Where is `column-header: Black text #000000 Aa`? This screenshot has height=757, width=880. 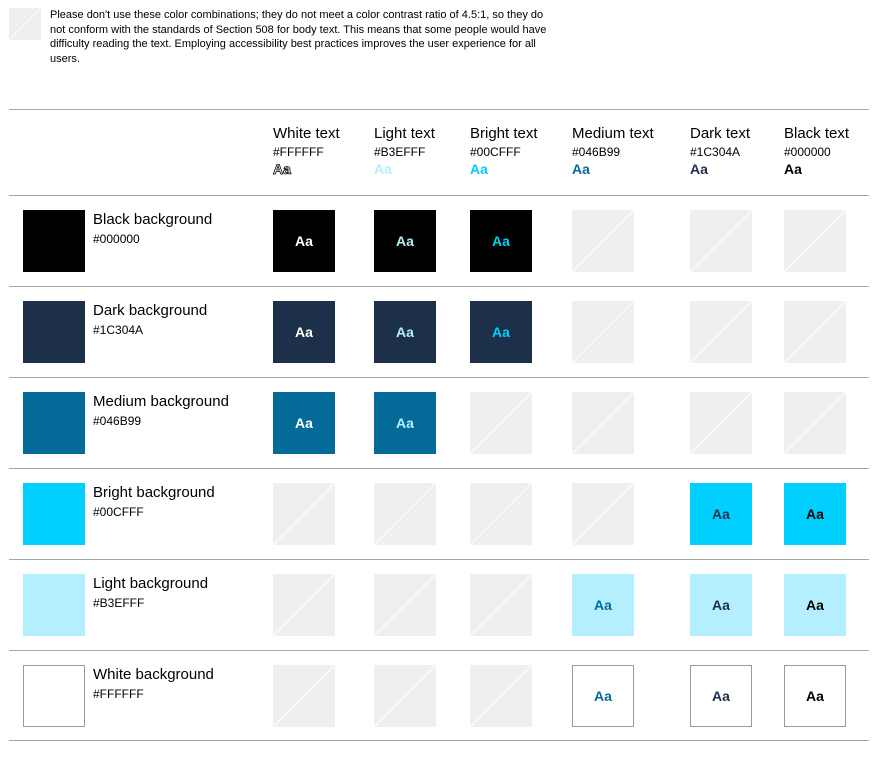 column-header: Black text #000000 Aa is located at coordinates (816, 151).